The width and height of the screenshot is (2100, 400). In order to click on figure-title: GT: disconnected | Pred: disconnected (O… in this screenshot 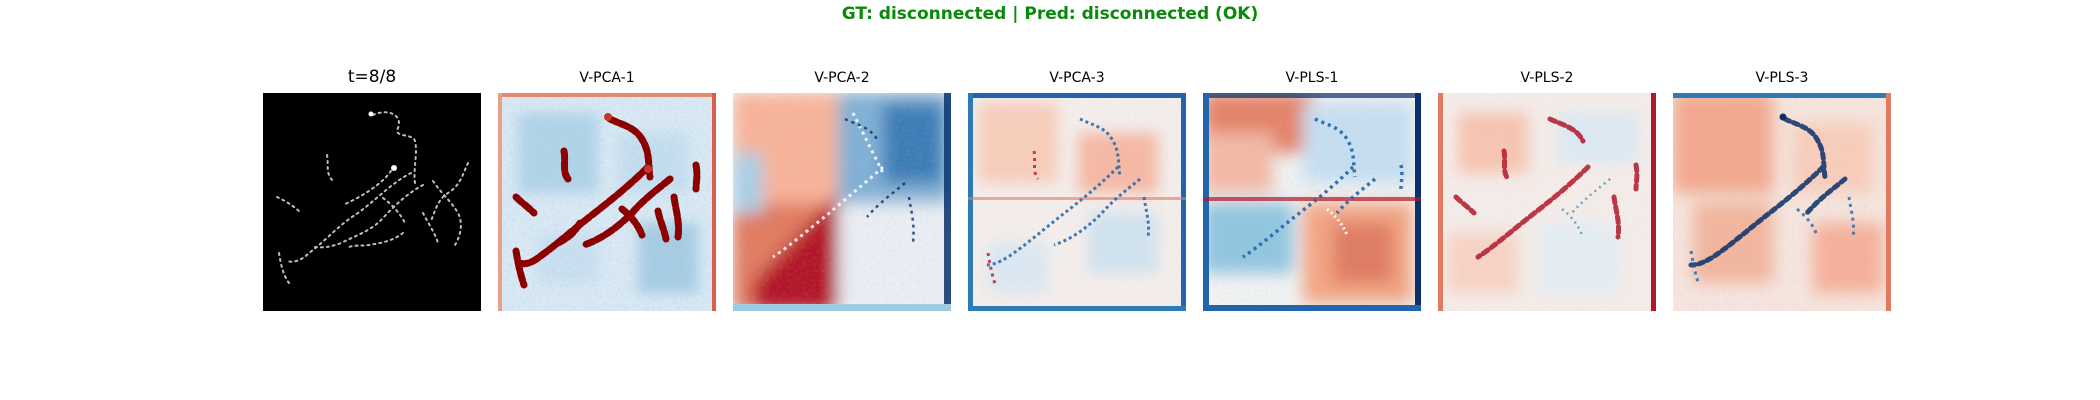, I will do `click(1050, 14)`.